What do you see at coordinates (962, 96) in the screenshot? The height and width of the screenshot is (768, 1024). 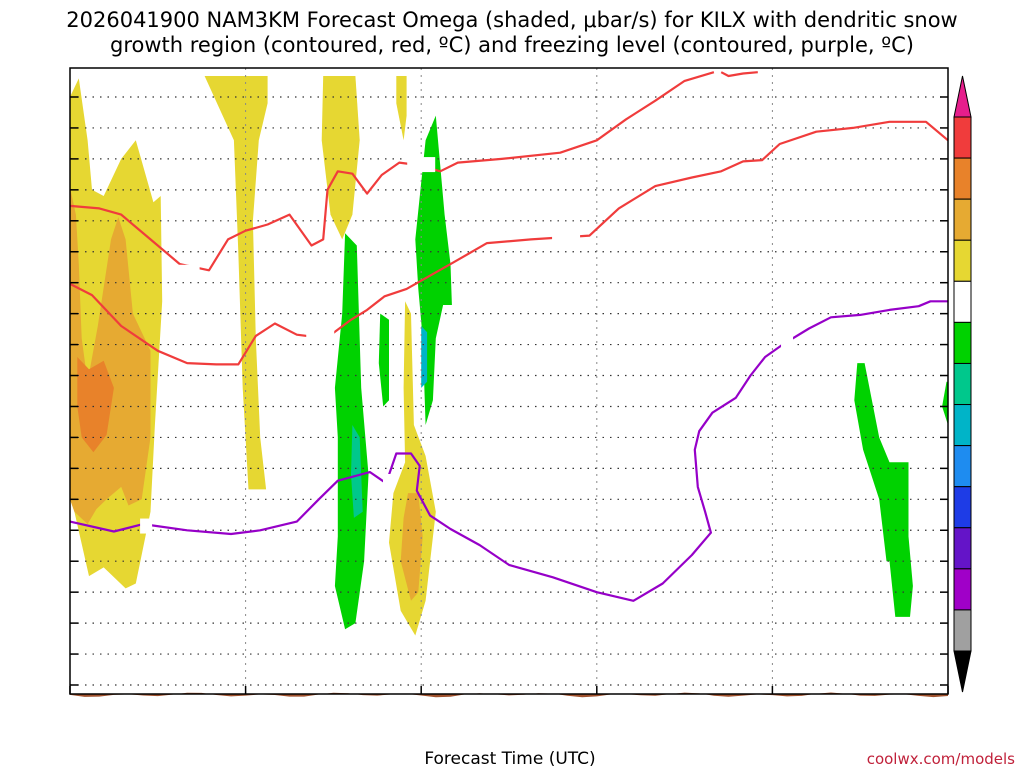 I see `colorbar-top-arrow` at bounding box center [962, 96].